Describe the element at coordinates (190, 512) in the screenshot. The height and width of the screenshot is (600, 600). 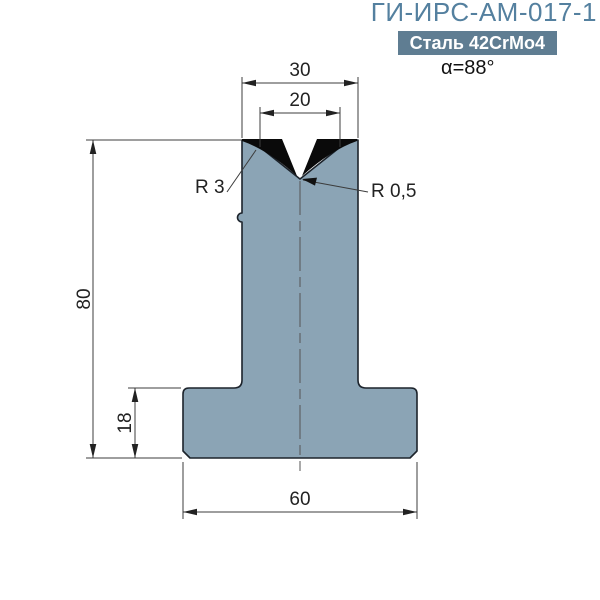
I see `dim-60-arrow-left` at that location.